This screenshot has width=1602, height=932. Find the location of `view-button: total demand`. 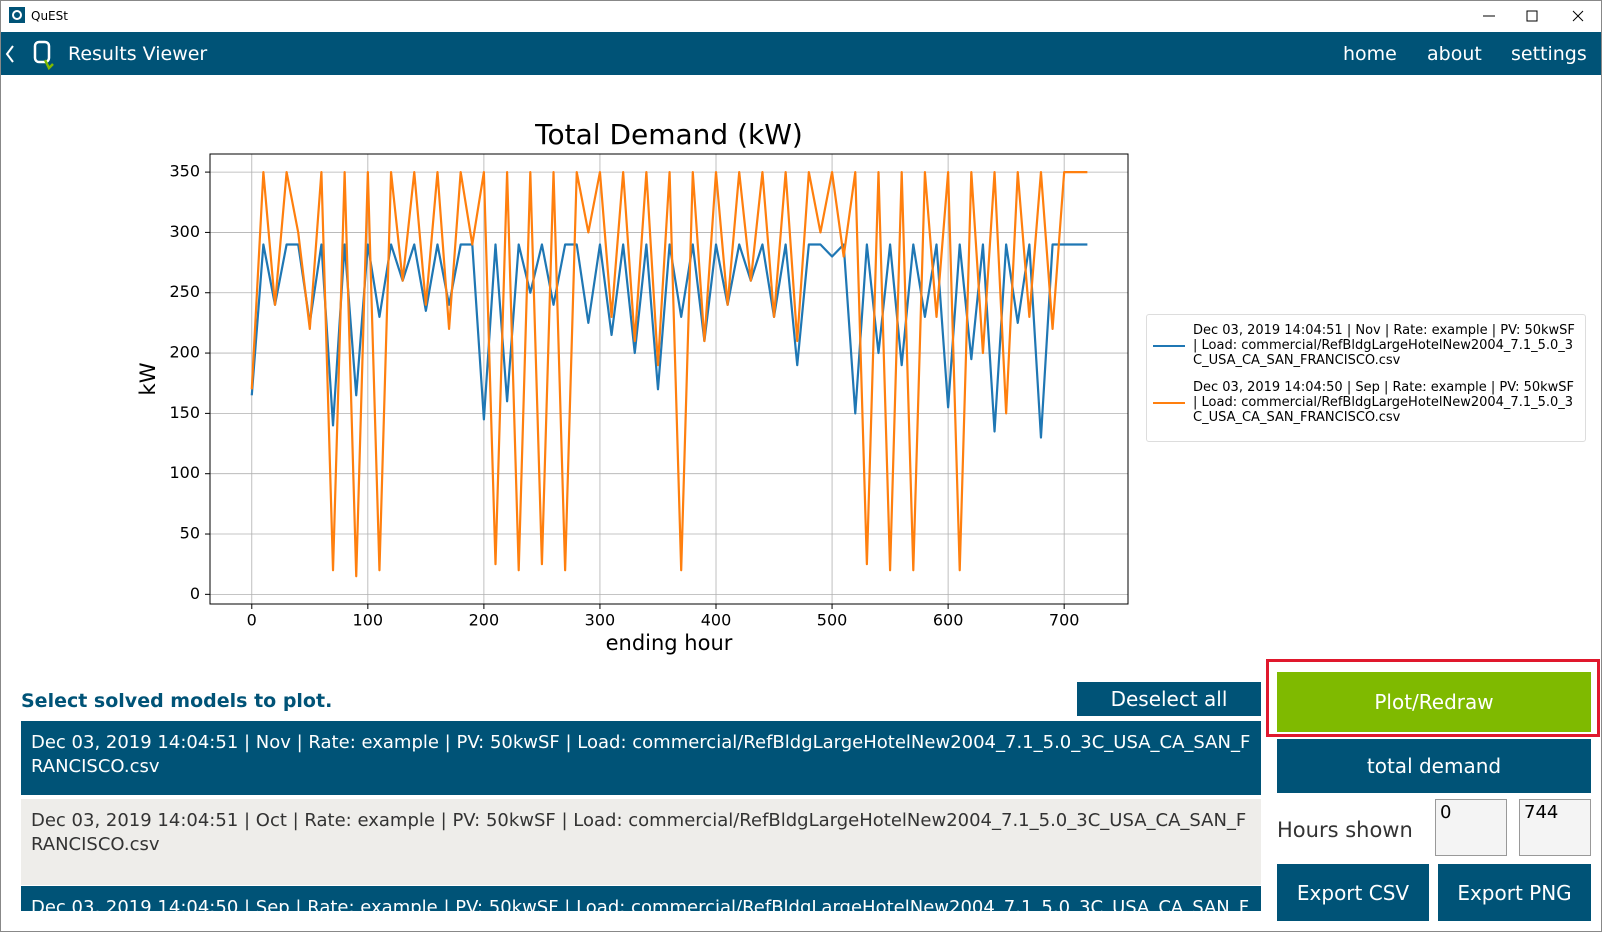

view-button: total demand is located at coordinates (1434, 766).